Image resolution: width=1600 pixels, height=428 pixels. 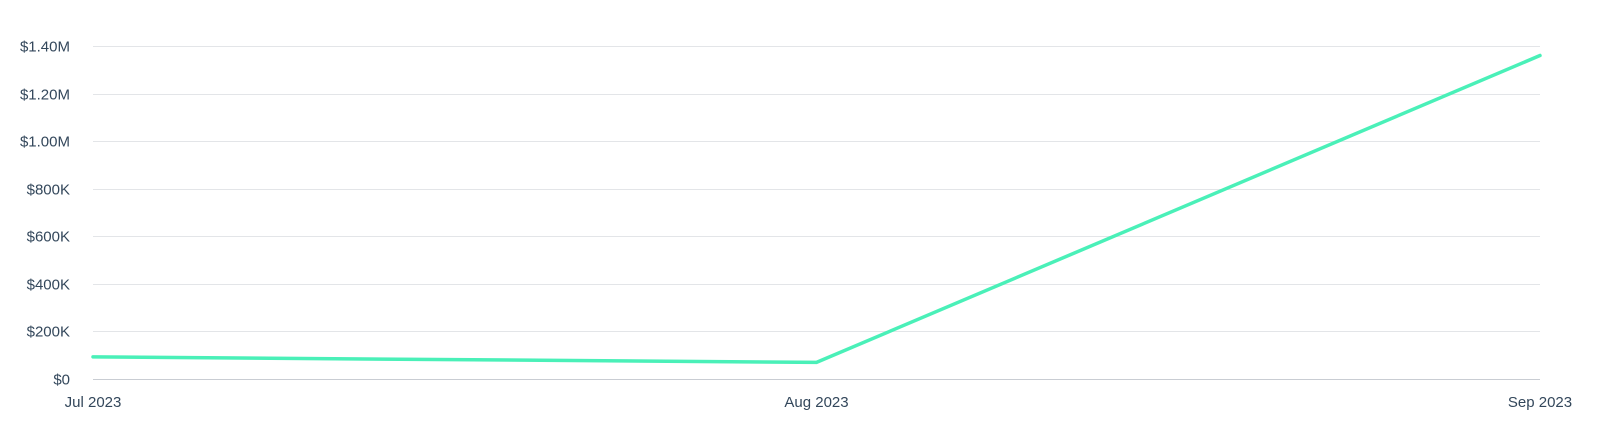 What do you see at coordinates (48, 332) in the screenshot?
I see `y-tick-label: $200K` at bounding box center [48, 332].